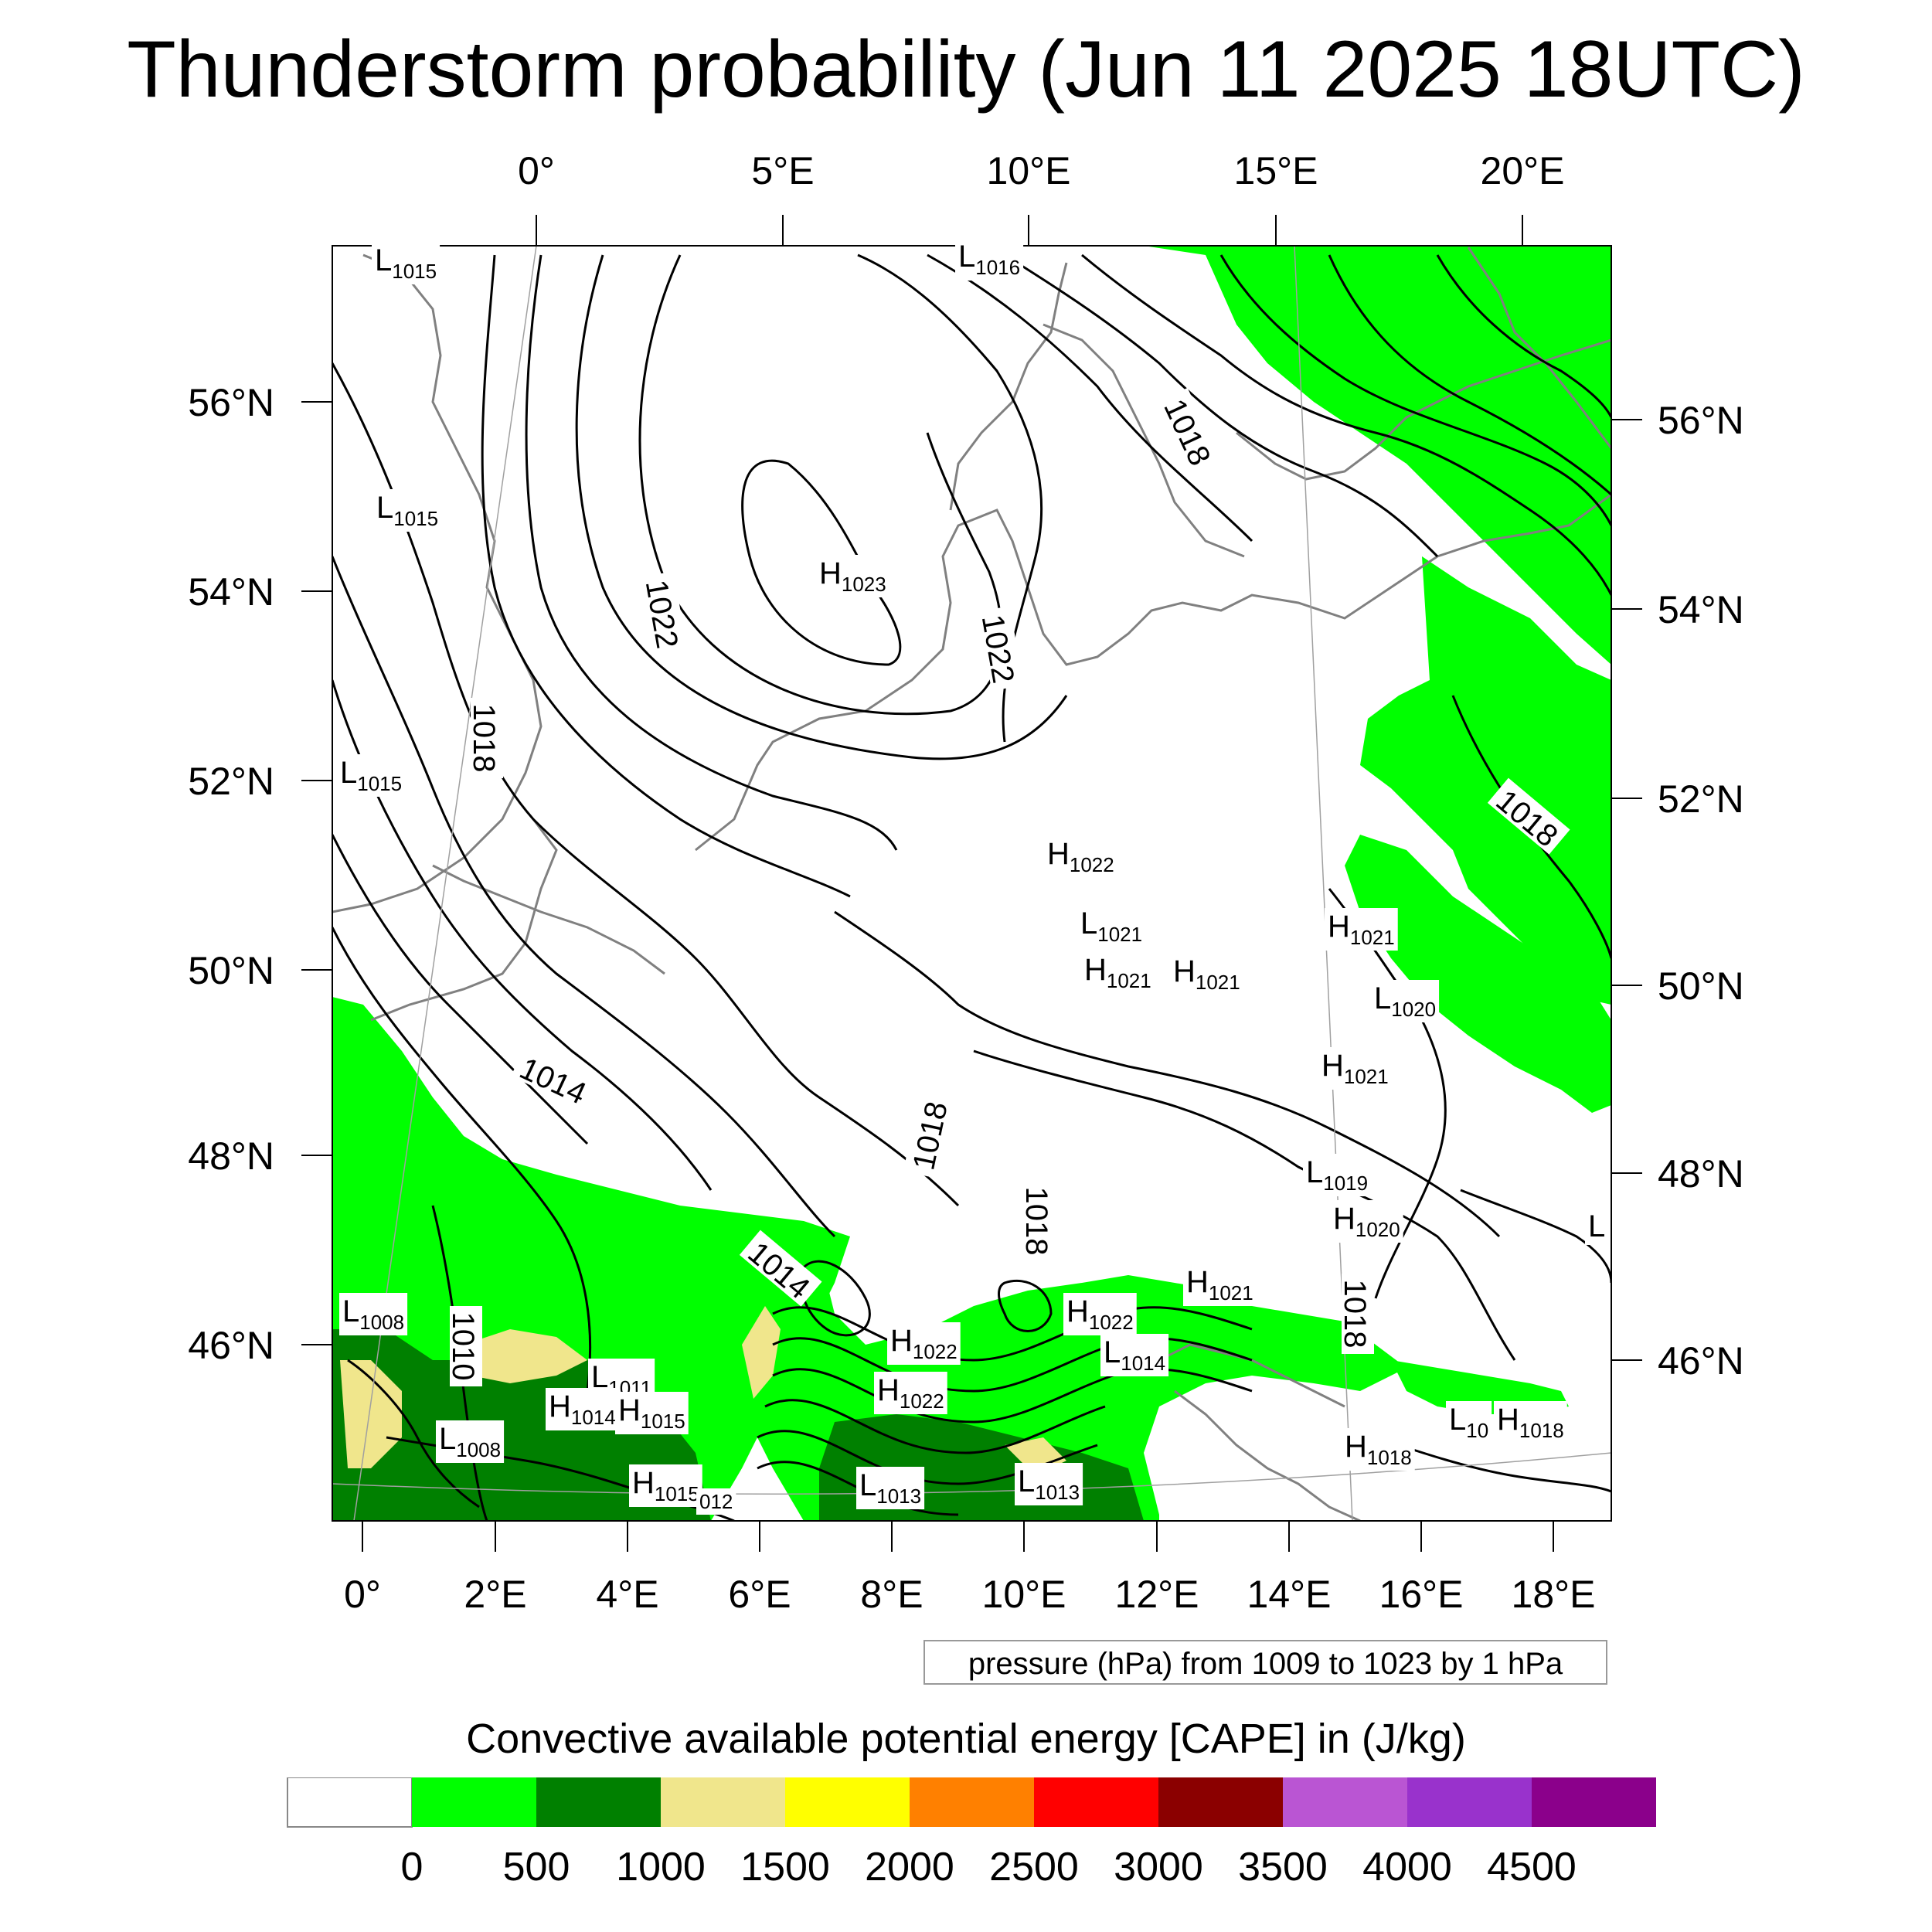  Describe the element at coordinates (1532, 1867) in the screenshot. I see `colorbar-tick-label: 4500` at that location.